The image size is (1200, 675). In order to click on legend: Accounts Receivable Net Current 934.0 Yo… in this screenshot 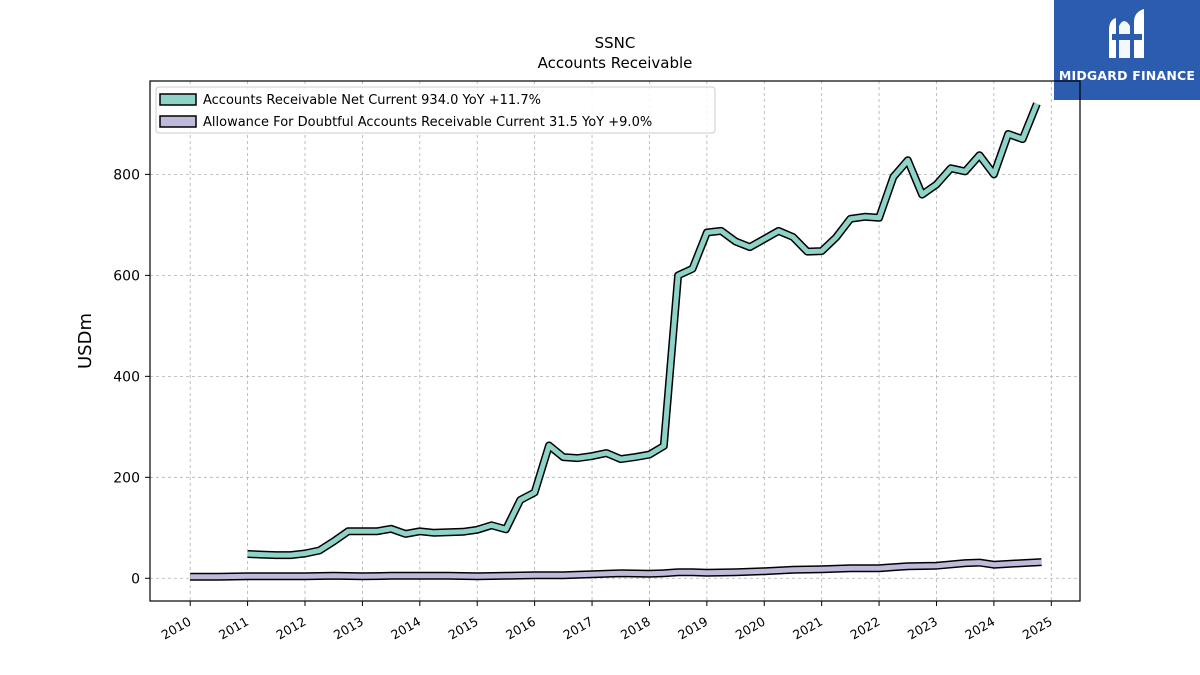, I will do `click(435, 110)`.